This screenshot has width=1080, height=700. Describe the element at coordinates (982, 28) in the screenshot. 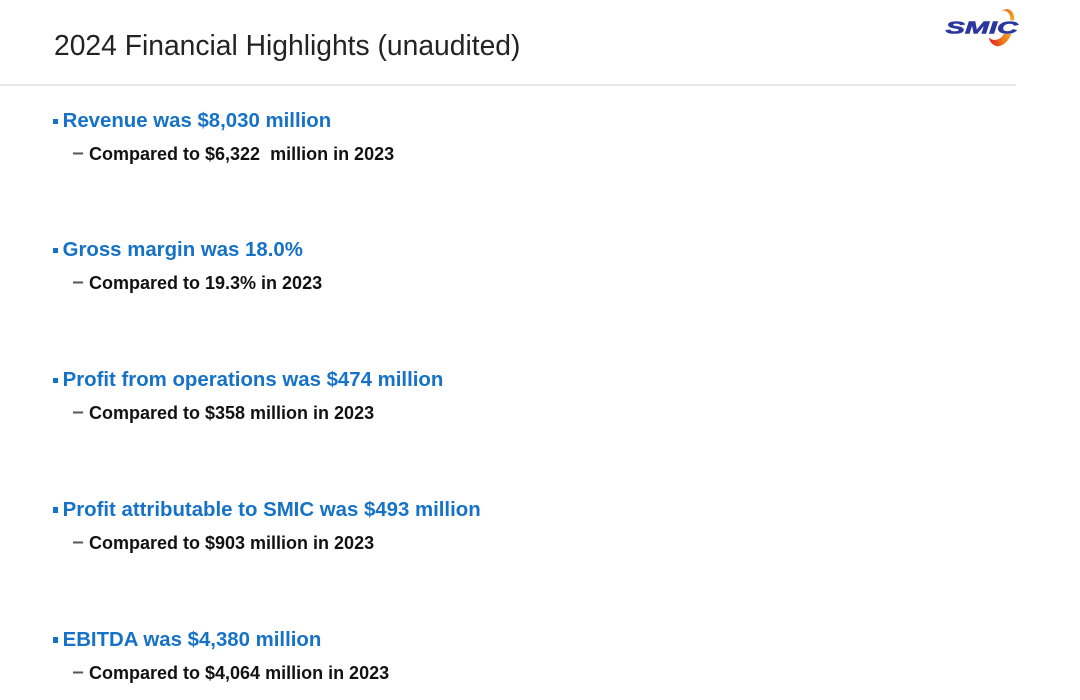

I see `svg-text: SMIC` at that location.